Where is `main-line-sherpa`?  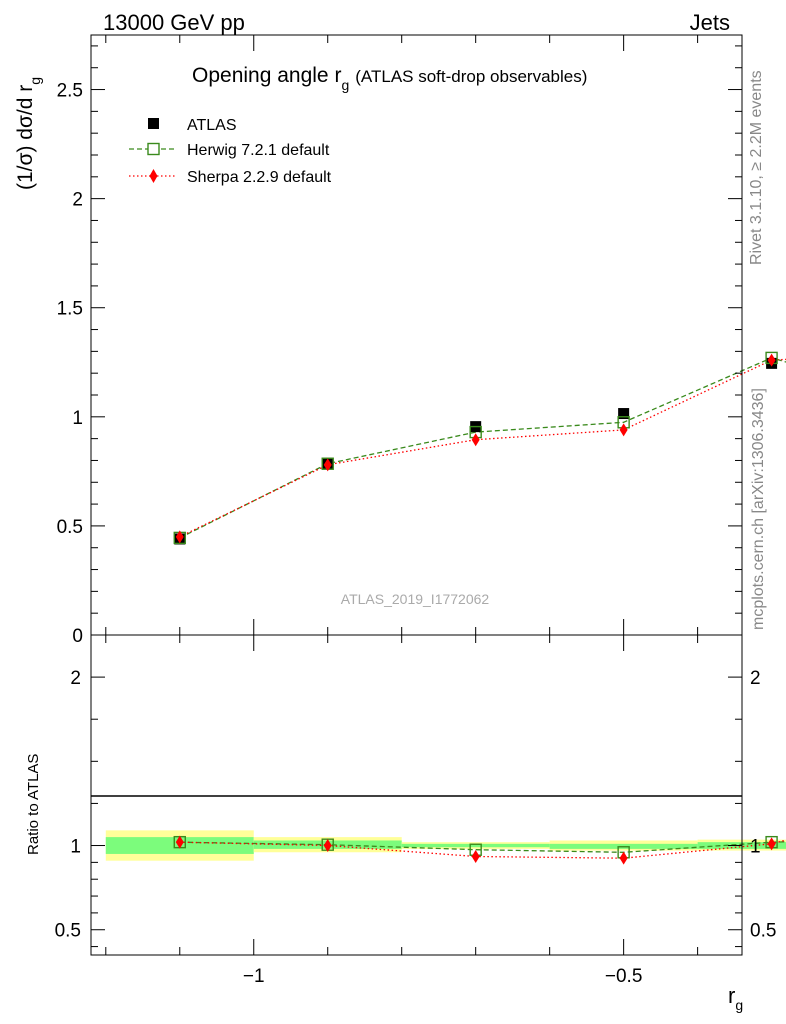
main-line-sherpa is located at coordinates (482, 448).